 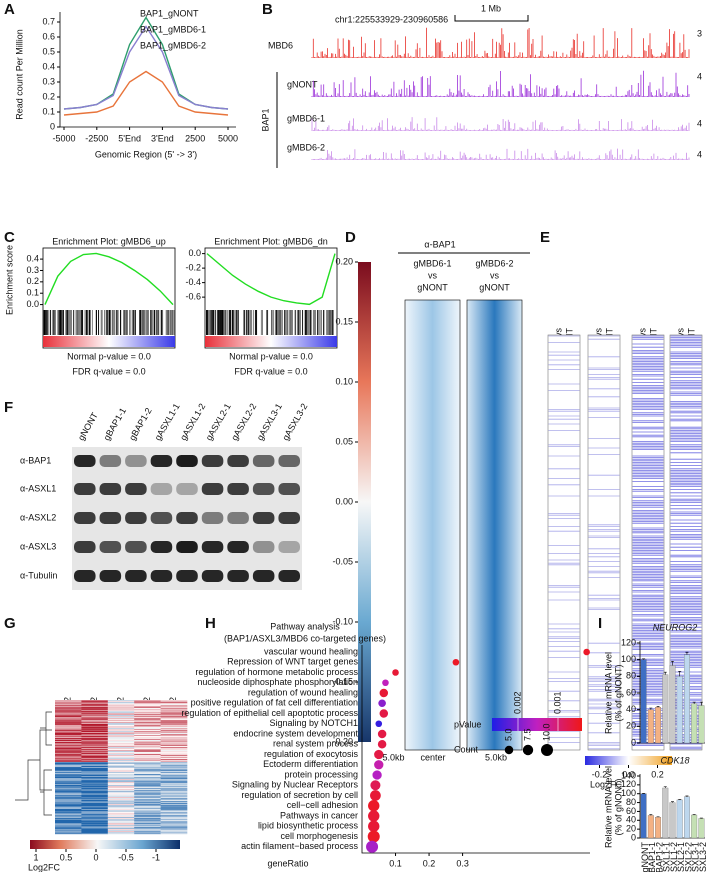 I want to click on scale-bar, so click(x=491, y=18).